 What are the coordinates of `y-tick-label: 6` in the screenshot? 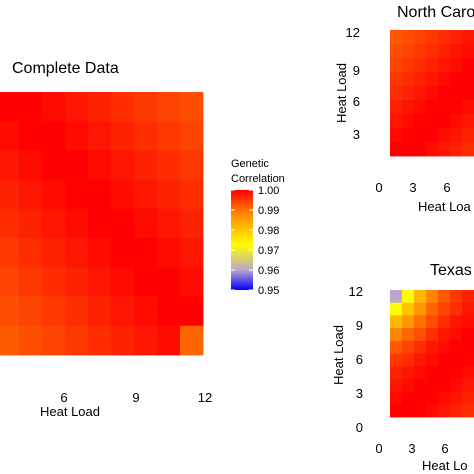 It's located at (356, 101).